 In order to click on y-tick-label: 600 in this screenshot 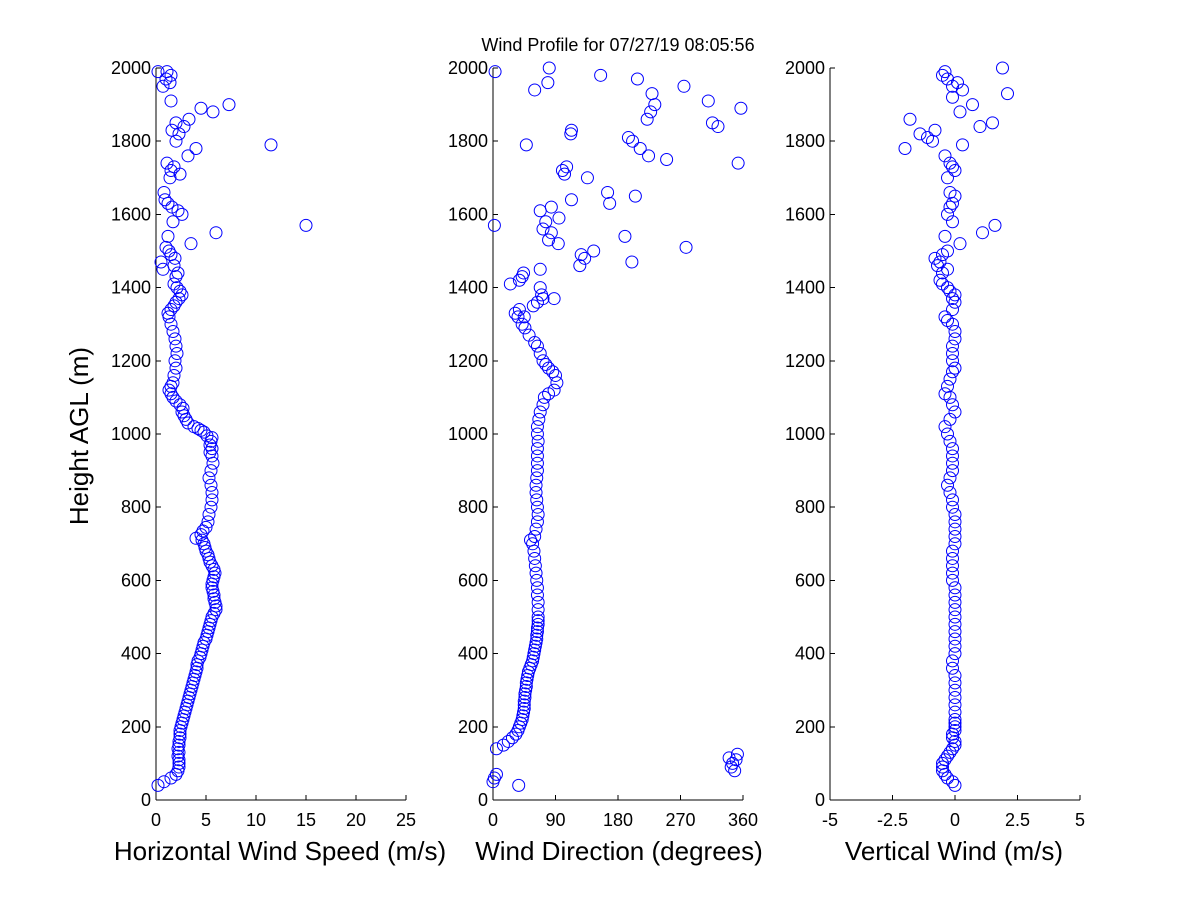, I will do `click(473, 580)`.